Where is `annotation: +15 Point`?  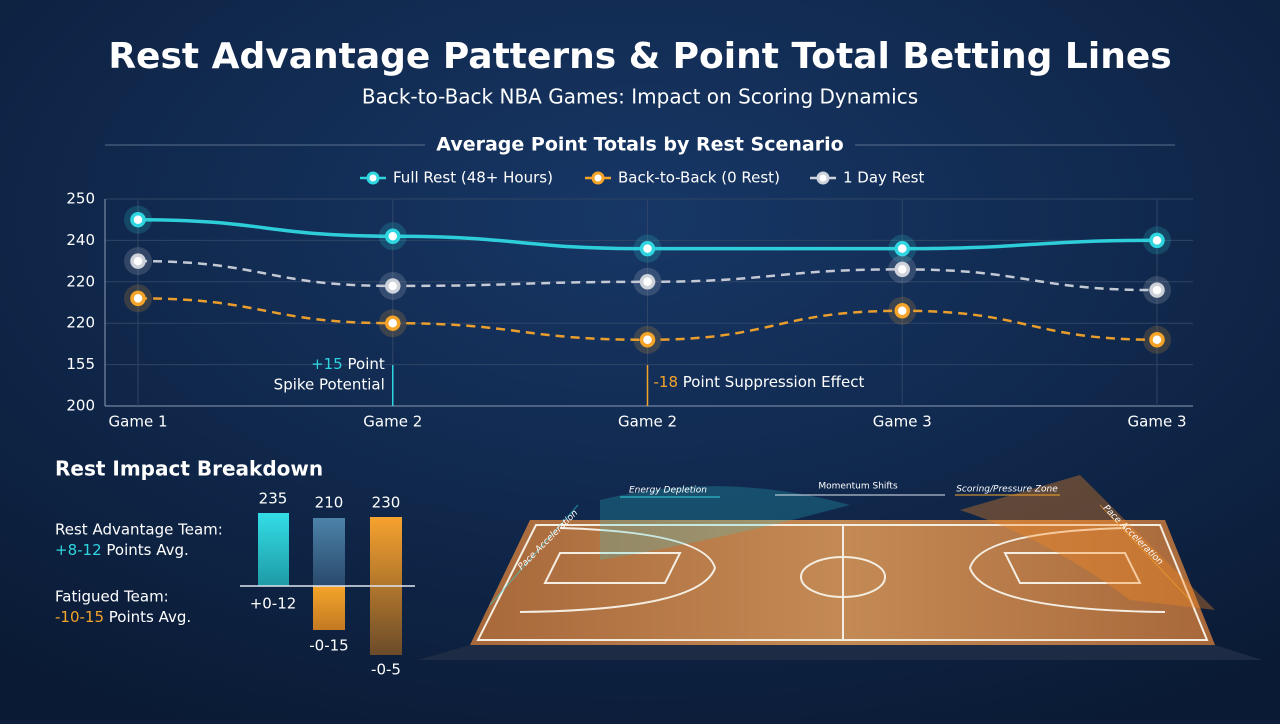
annotation: +15 Point is located at coordinates (348, 364).